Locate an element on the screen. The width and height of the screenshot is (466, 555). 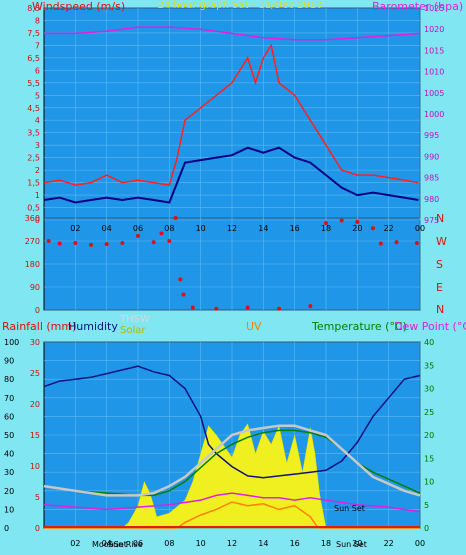
windspeed-tick-label: 4 is located at coordinates (37, 120).